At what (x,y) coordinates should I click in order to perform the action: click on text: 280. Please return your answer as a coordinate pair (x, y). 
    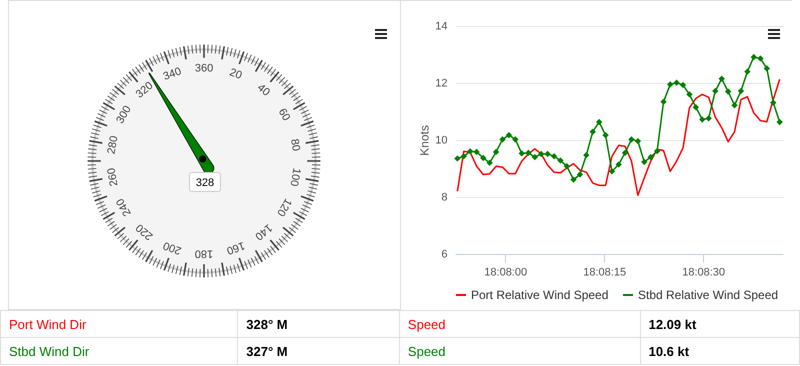
    Looking at the image, I should click on (113, 145).